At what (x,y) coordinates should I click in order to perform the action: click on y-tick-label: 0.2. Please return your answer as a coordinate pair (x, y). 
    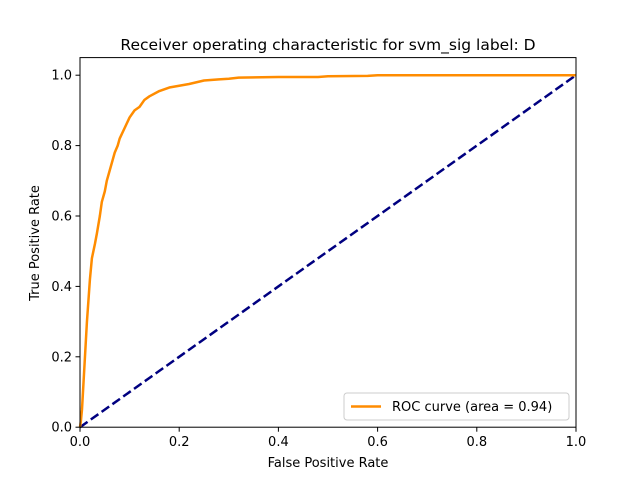
    Looking at the image, I should click on (61, 357).